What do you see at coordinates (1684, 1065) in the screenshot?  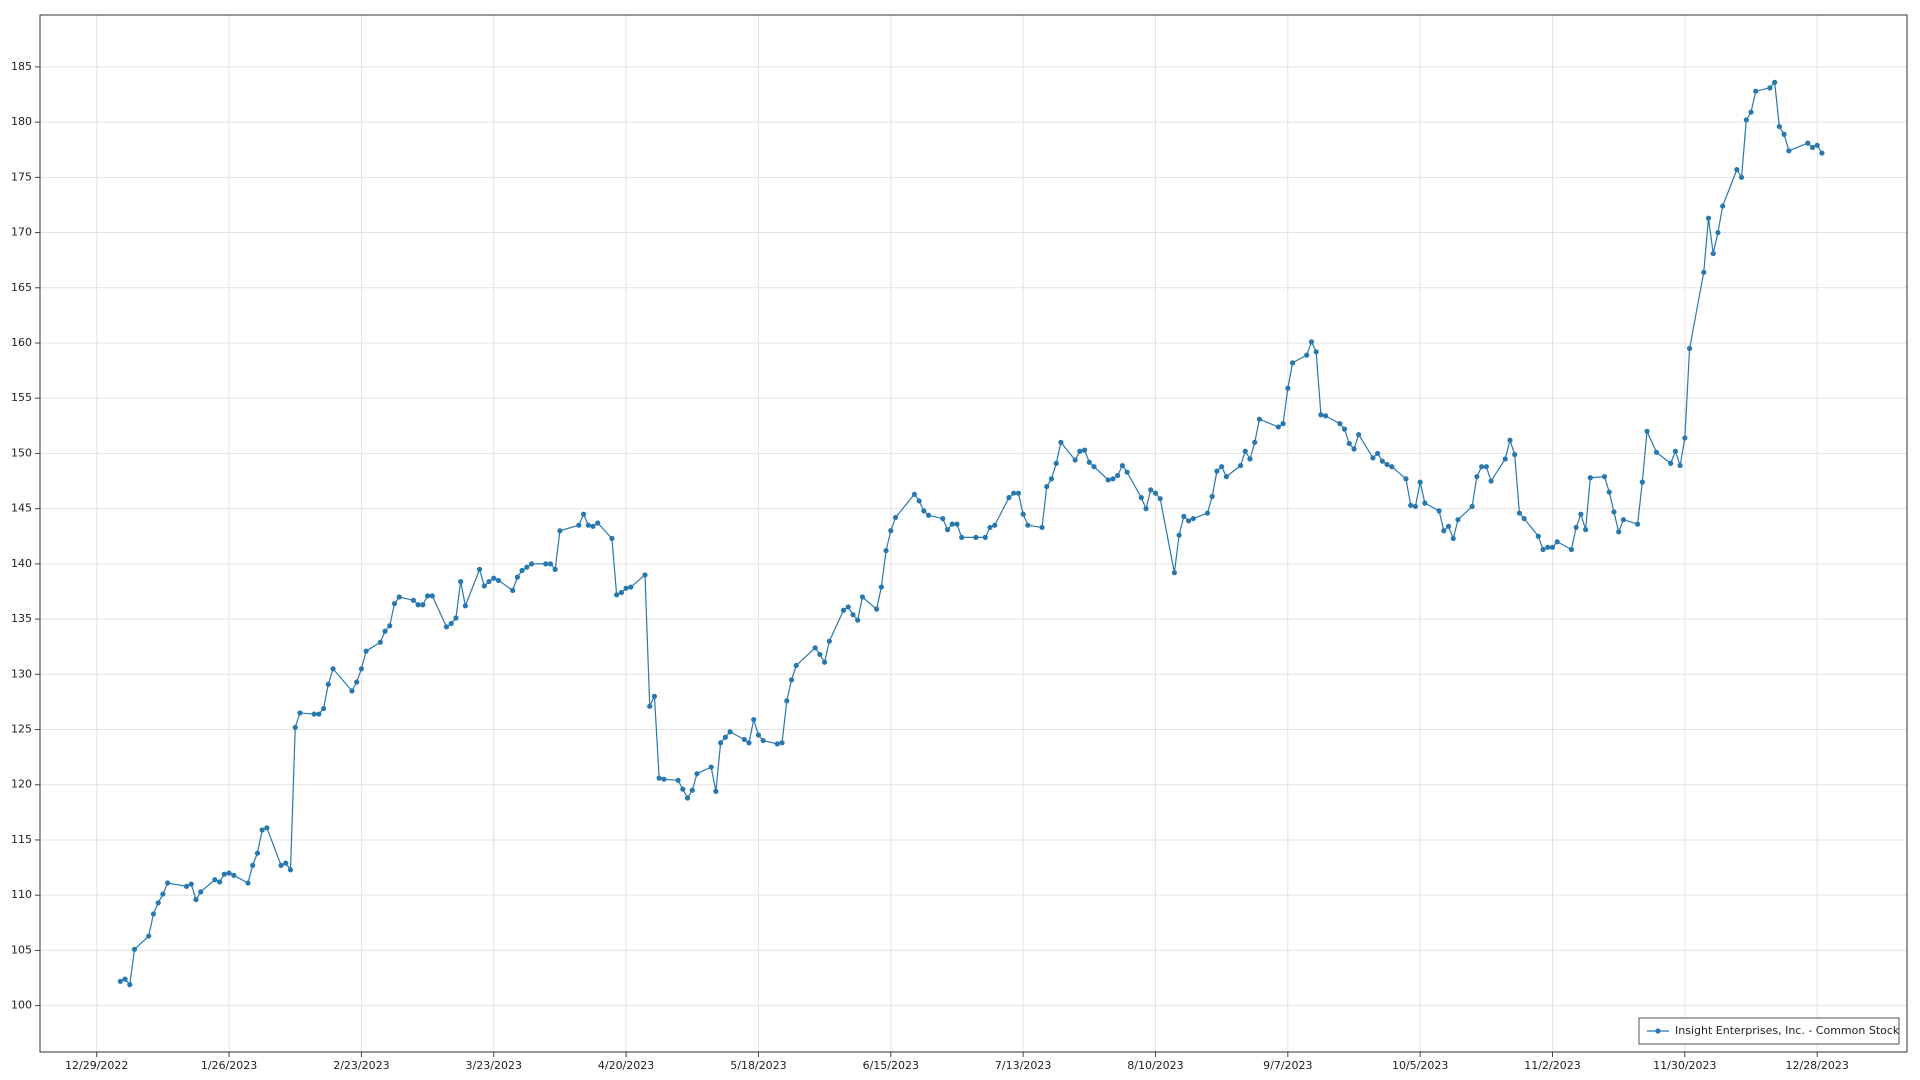 I see `x-tick-label: 11/30/2023` at bounding box center [1684, 1065].